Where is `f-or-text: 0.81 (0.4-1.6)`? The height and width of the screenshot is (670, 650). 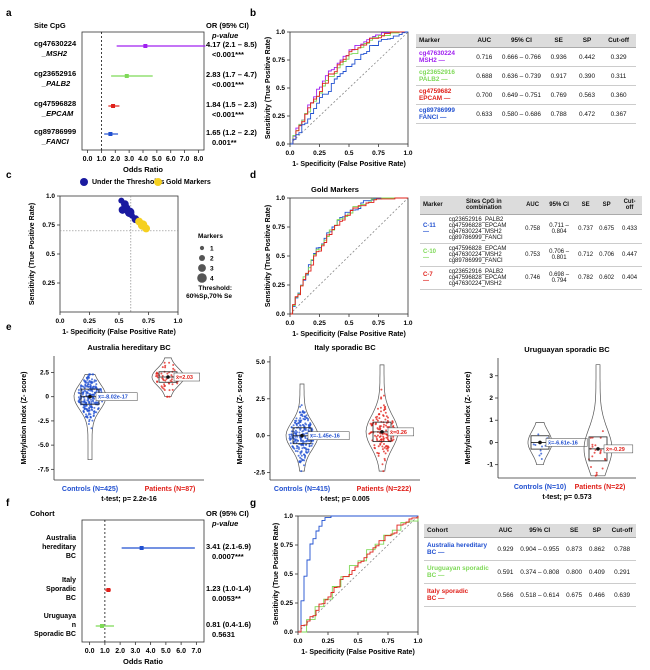
f-or-text: 0.81 (0.4-1.6) is located at coordinates (229, 624).